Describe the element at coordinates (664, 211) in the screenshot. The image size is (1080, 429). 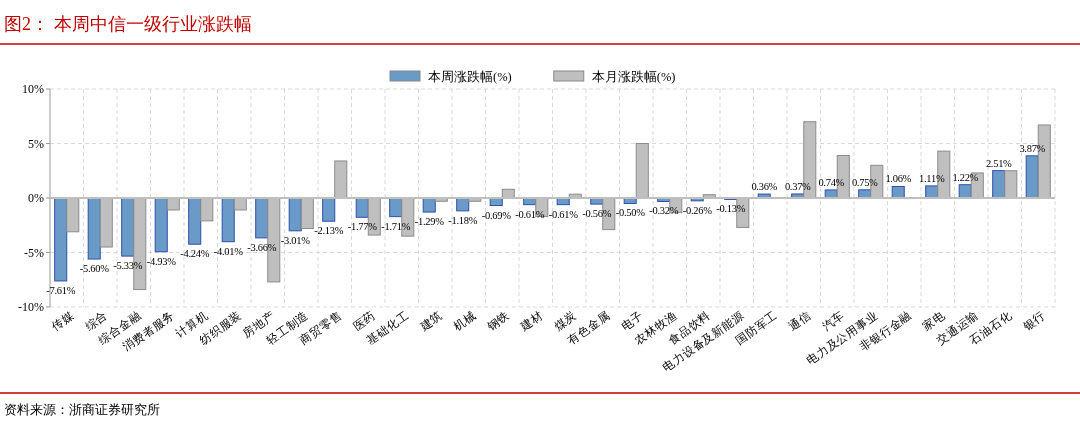
I see `data-label: -0.32%` at that location.